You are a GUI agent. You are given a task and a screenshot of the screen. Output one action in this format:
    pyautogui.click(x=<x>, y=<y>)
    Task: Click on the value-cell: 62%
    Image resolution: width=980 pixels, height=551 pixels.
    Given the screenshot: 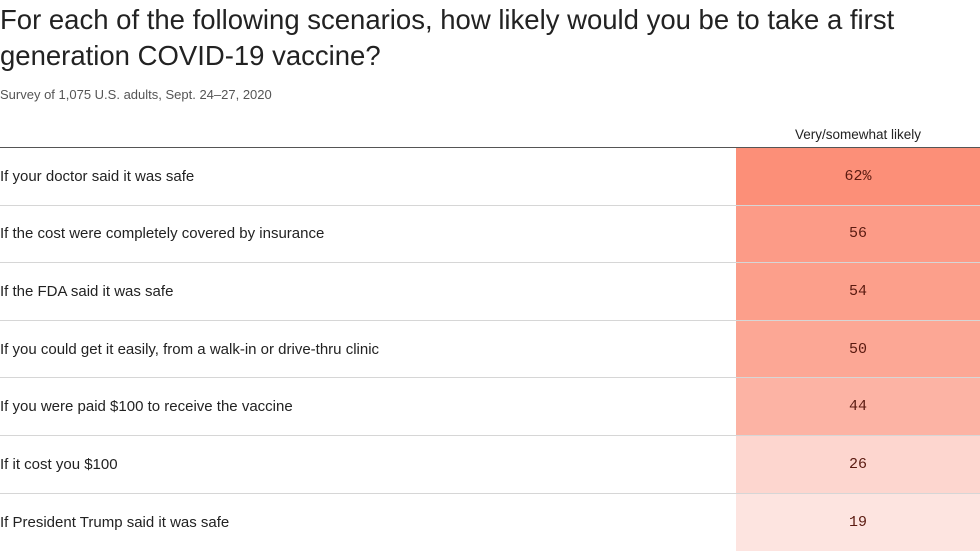 What is the action you would take?
    pyautogui.click(x=858, y=176)
    